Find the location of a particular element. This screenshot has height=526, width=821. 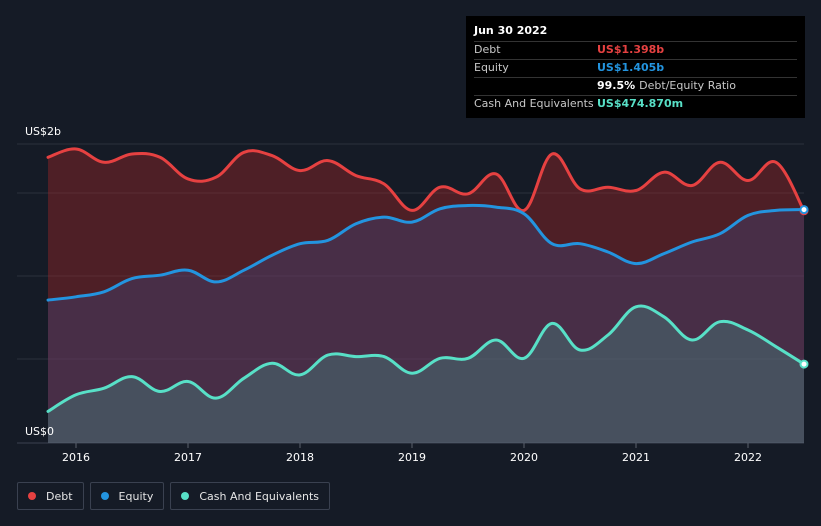

legend-label-cash: Cash And Equivalents is located at coordinates (259, 496).